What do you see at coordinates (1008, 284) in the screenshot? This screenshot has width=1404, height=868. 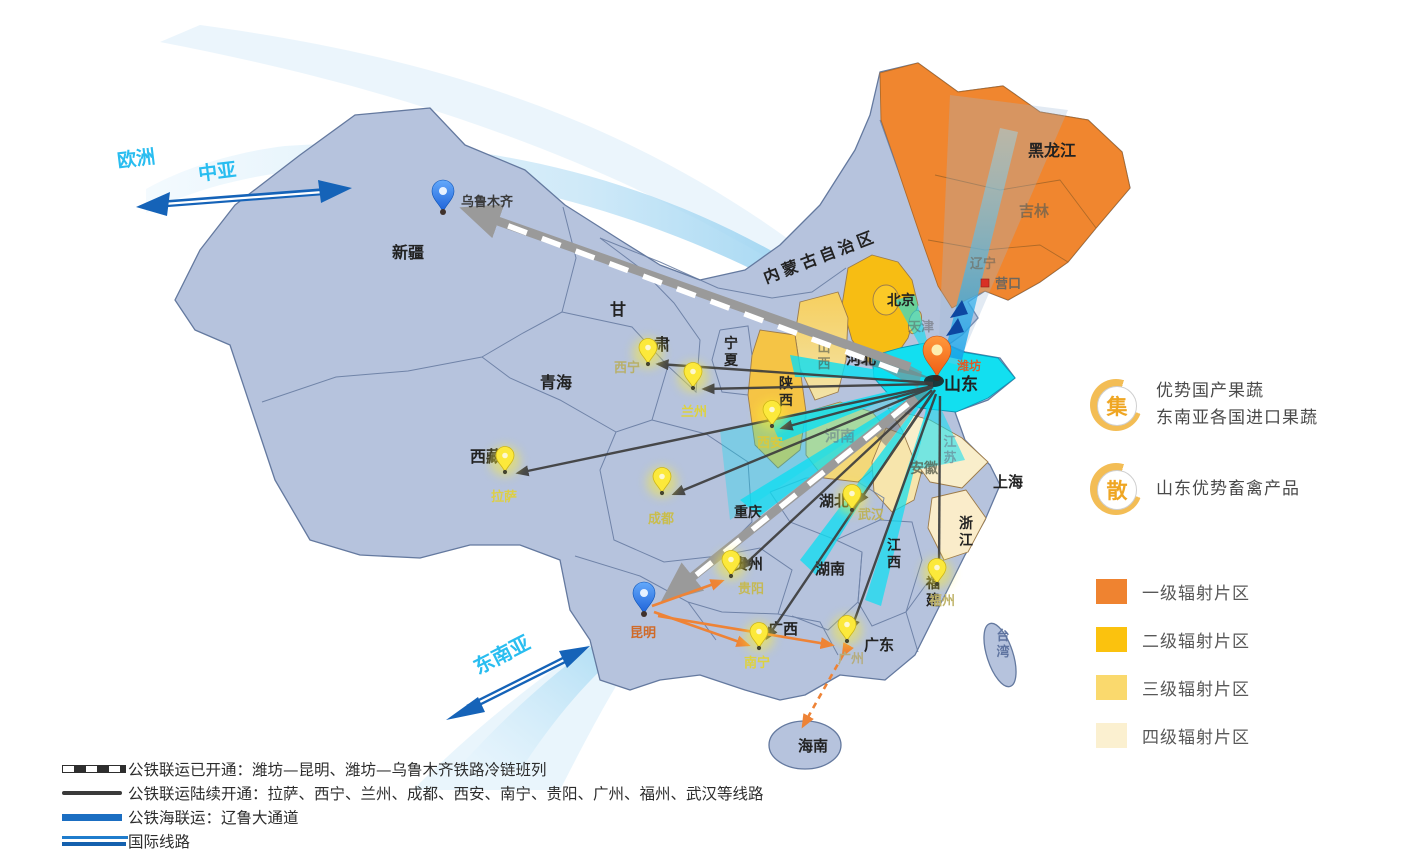 I see `city-label: 营口` at bounding box center [1008, 284].